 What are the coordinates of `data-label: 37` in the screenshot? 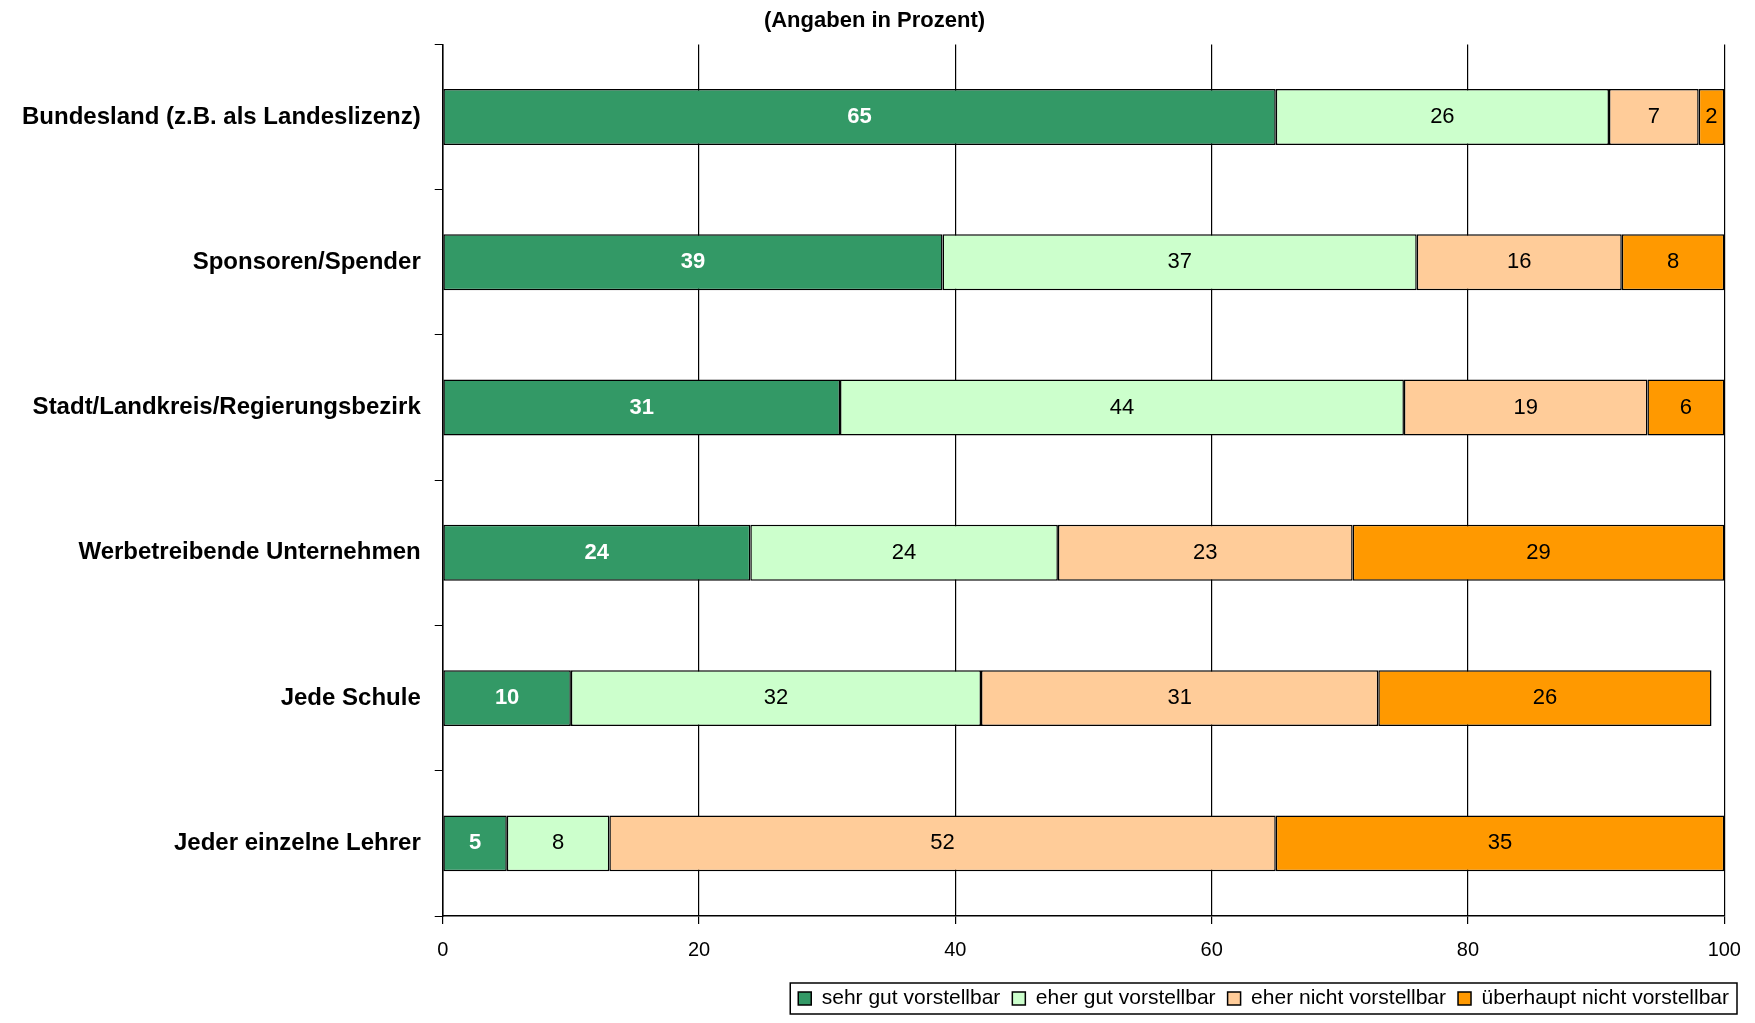 It's located at (1179, 261).